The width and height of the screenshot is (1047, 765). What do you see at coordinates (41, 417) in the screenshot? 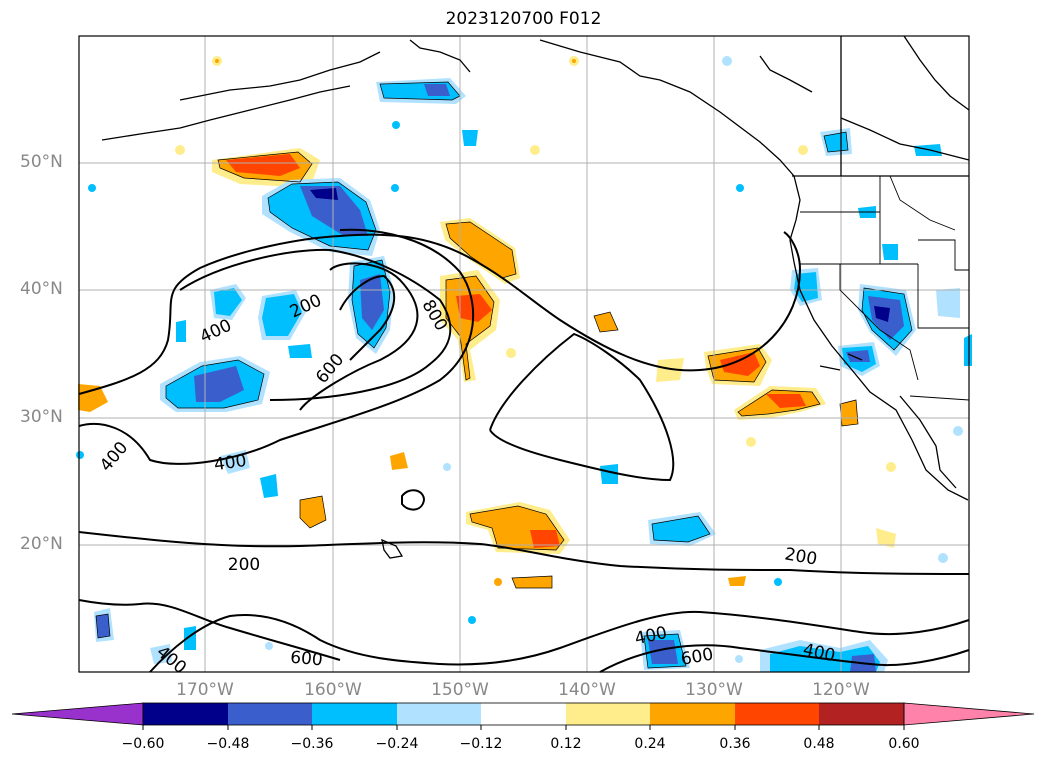
I see `latitude-label: 30°N` at bounding box center [41, 417].